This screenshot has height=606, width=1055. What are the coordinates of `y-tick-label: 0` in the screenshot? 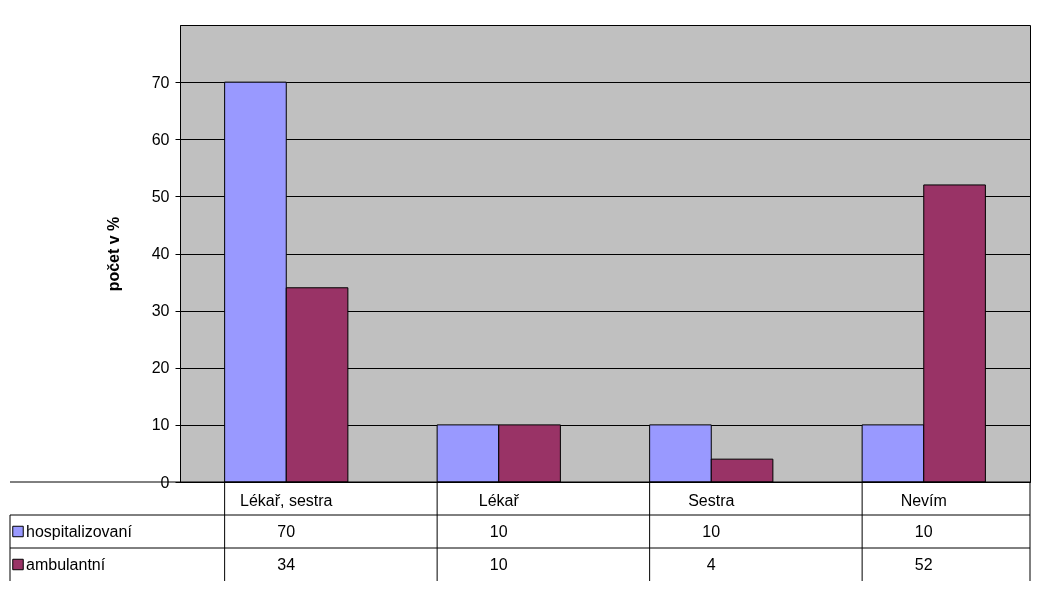 It's located at (165, 482).